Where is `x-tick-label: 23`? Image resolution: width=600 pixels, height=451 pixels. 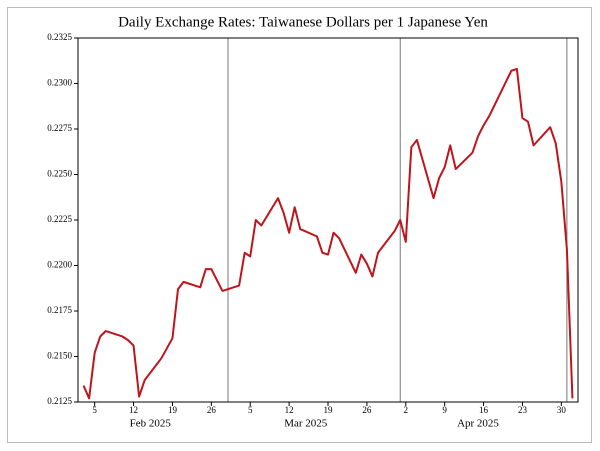
x-tick-label: 23 is located at coordinates (523, 410).